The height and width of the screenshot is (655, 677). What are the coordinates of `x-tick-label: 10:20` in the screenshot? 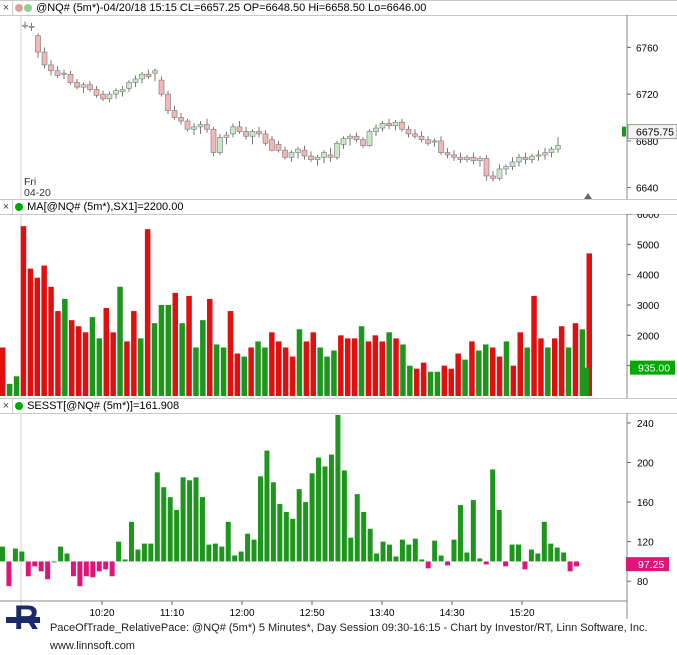 It's located at (101, 613).